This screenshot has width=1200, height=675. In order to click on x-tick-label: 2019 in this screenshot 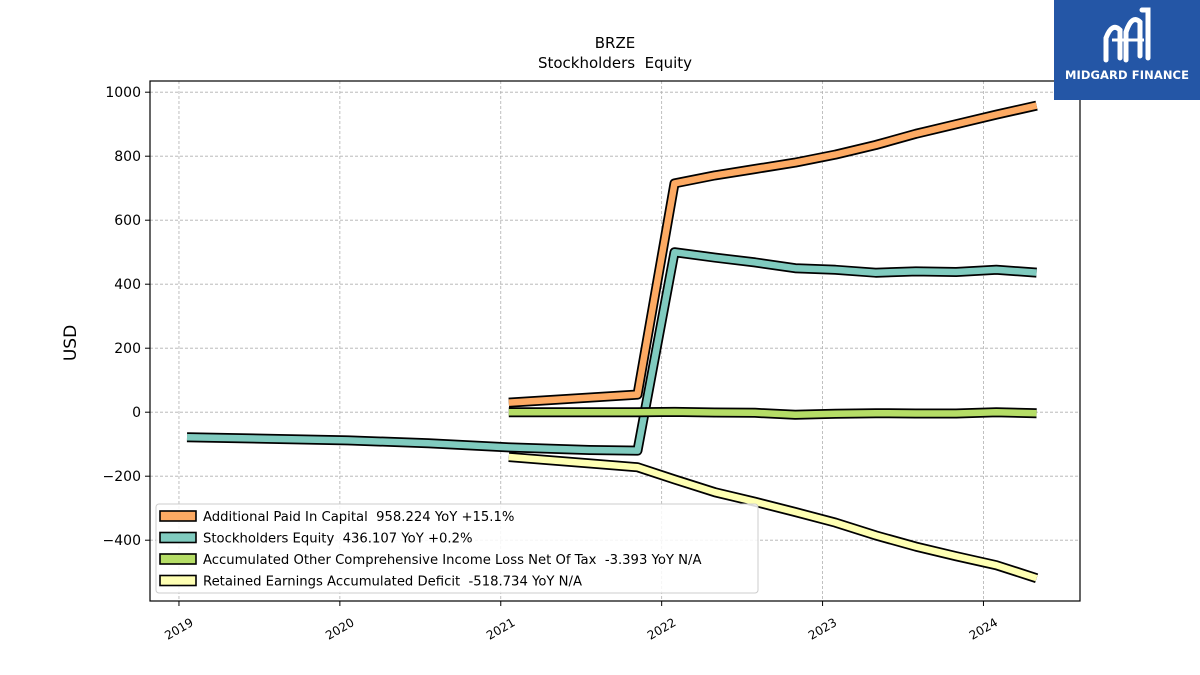, I will do `click(178, 628)`.